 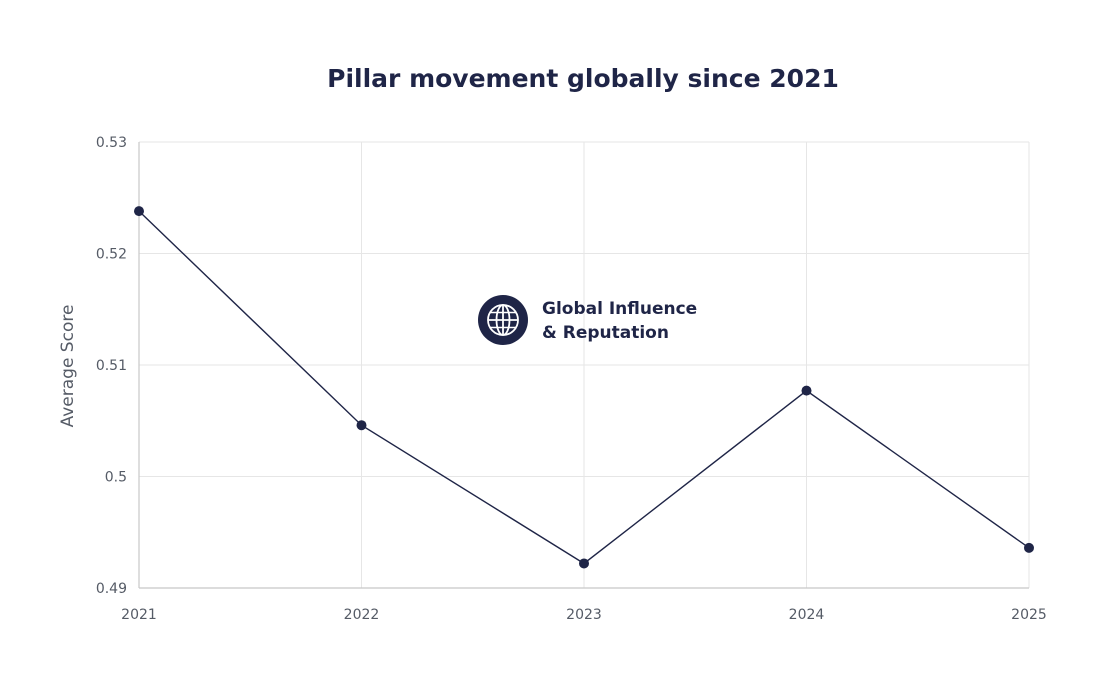 What do you see at coordinates (583, 78) in the screenshot?
I see `chart-title: Pillar movement globally since 2021` at bounding box center [583, 78].